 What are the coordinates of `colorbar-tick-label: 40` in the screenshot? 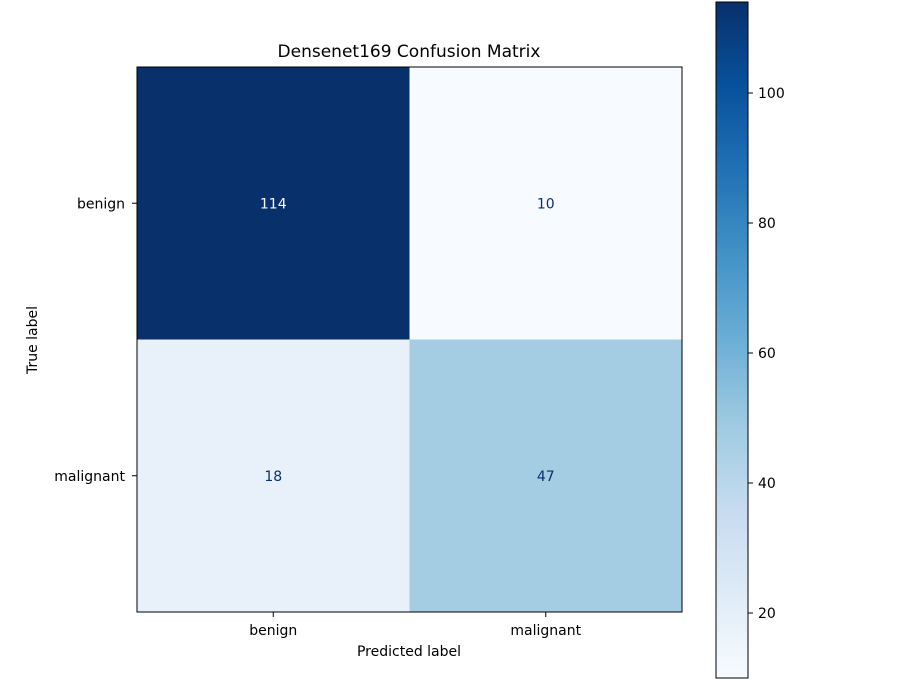 It's located at (767, 484).